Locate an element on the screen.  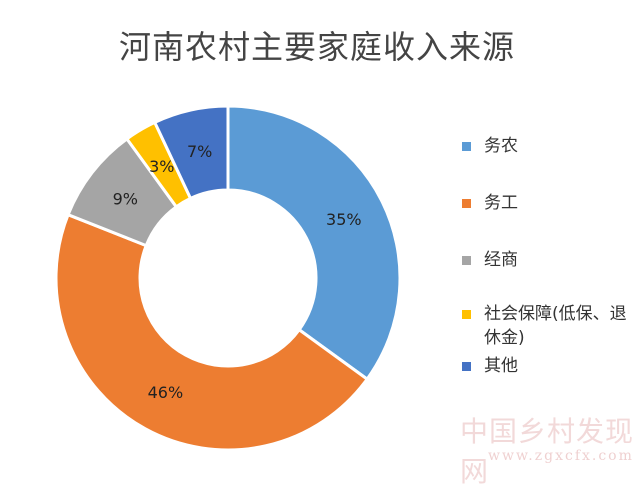
legend-item-other: 其他 is located at coordinates (548, 366).